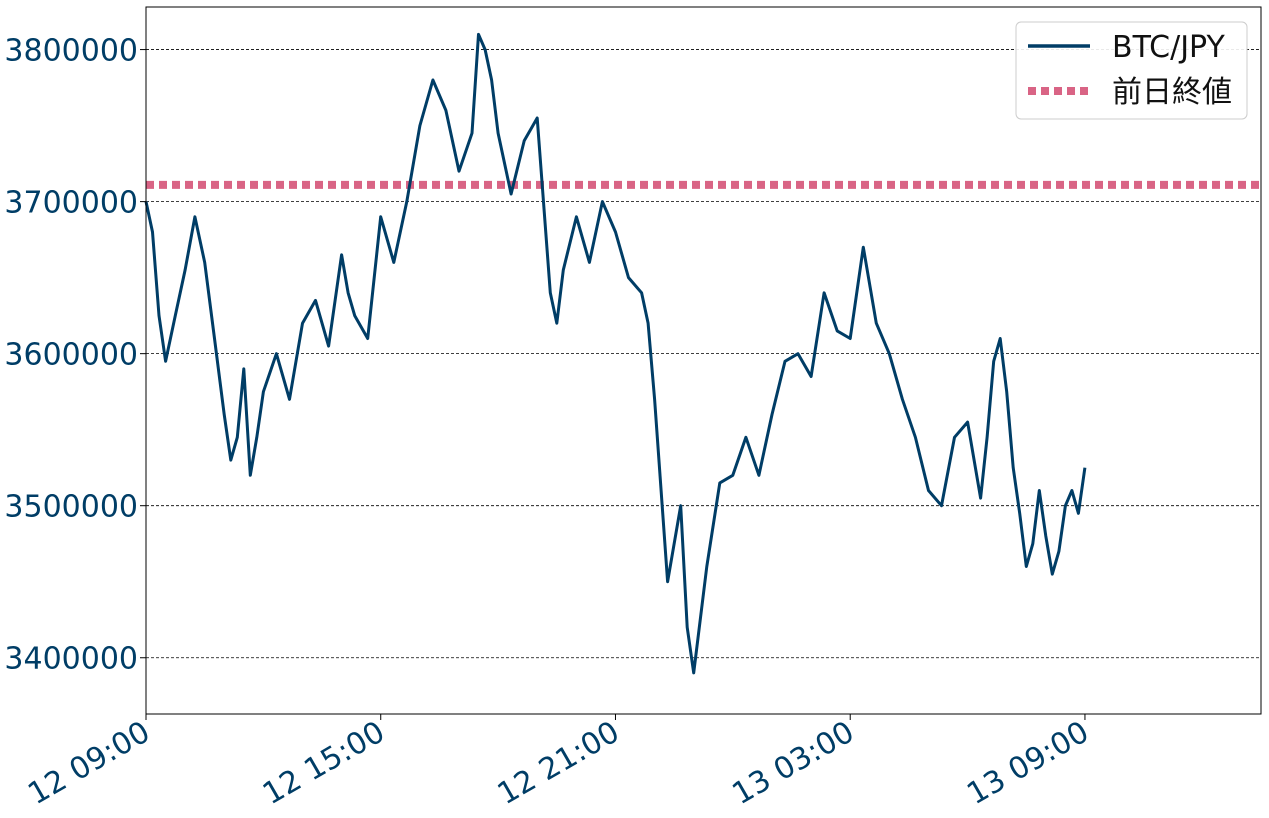 This screenshot has height=818, width=1269. What do you see at coordinates (71, 355) in the screenshot?
I see `y-tick-label: 3600000` at bounding box center [71, 355].